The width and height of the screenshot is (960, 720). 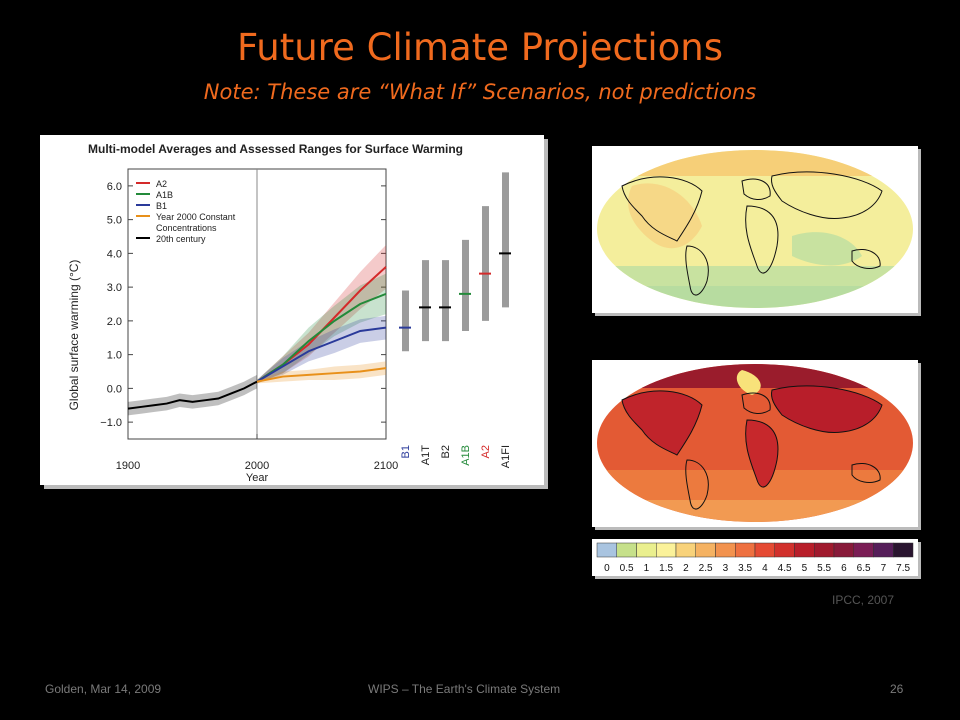 I want to click on legend-label: A1B, so click(x=164, y=195).